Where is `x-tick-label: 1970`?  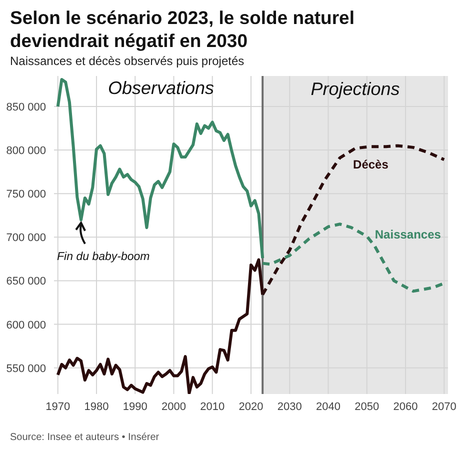
x-tick-label: 1970 is located at coordinates (58, 406).